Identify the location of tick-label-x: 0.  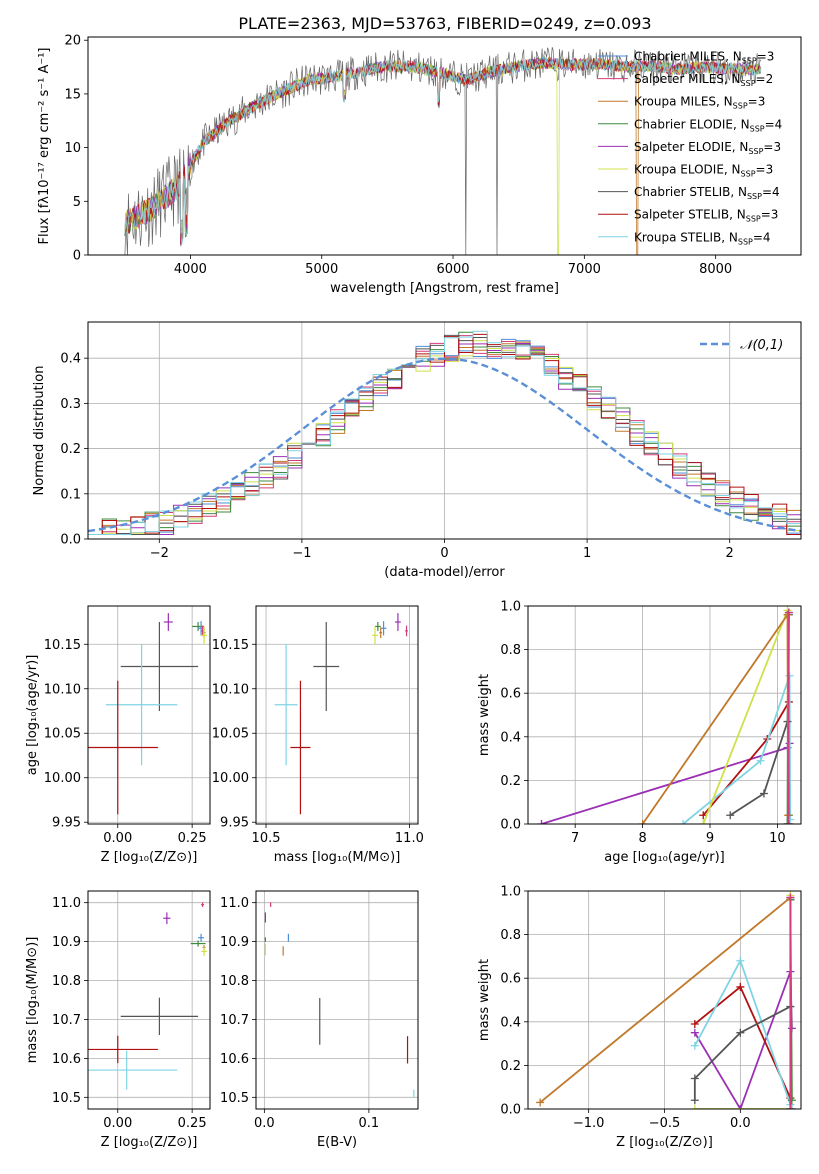
(444, 553).